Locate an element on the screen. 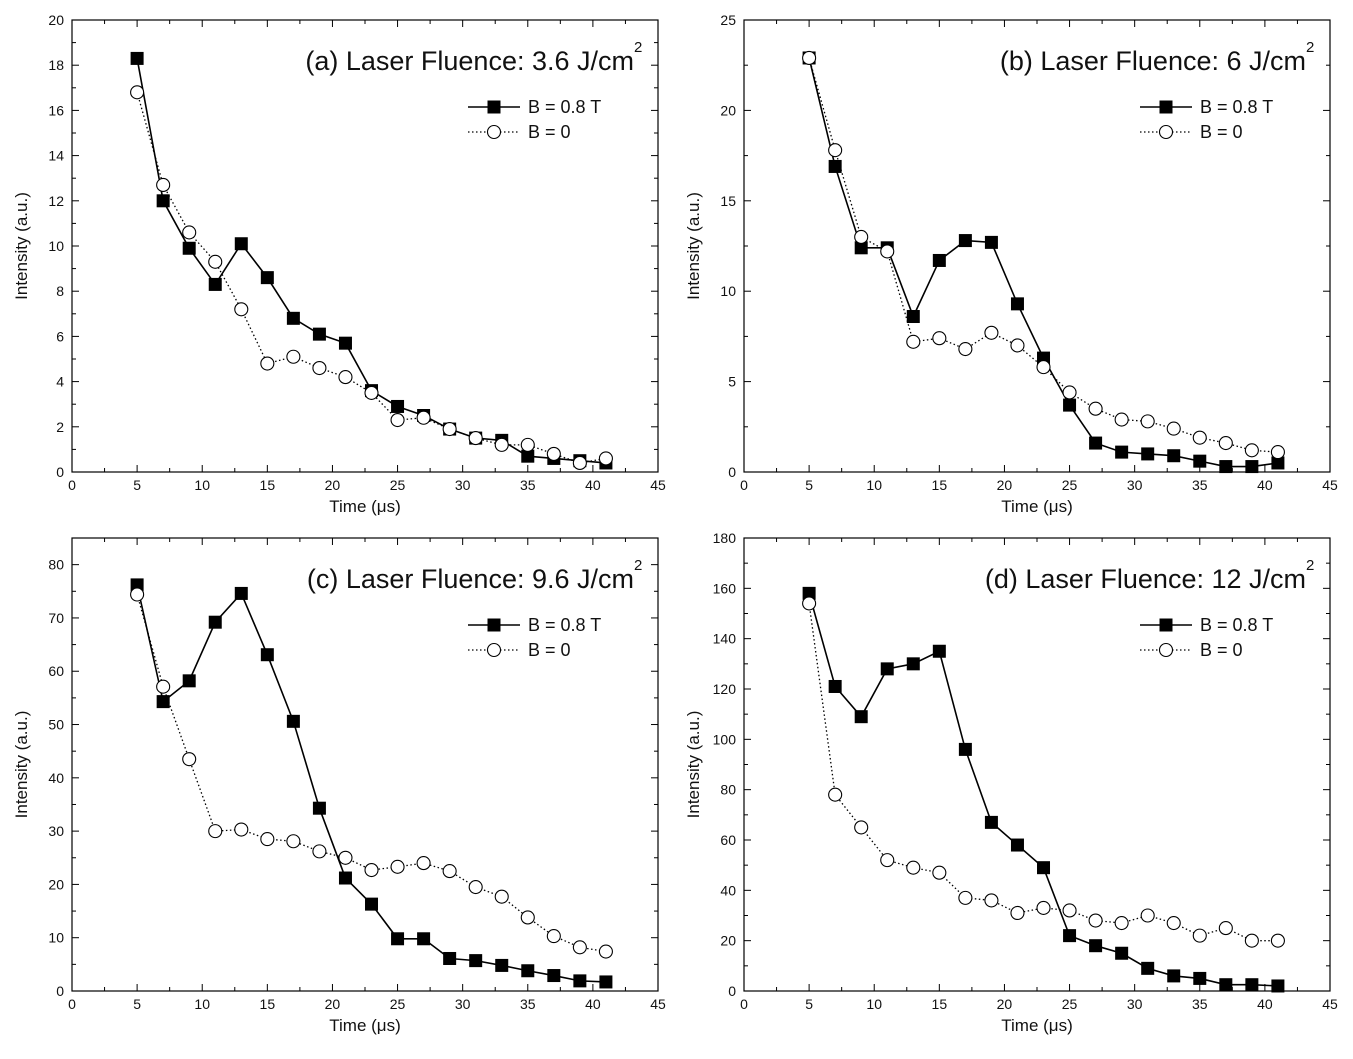 This screenshot has width=1353, height=1059. legend-label: B = 0.8 T is located at coordinates (564, 625).